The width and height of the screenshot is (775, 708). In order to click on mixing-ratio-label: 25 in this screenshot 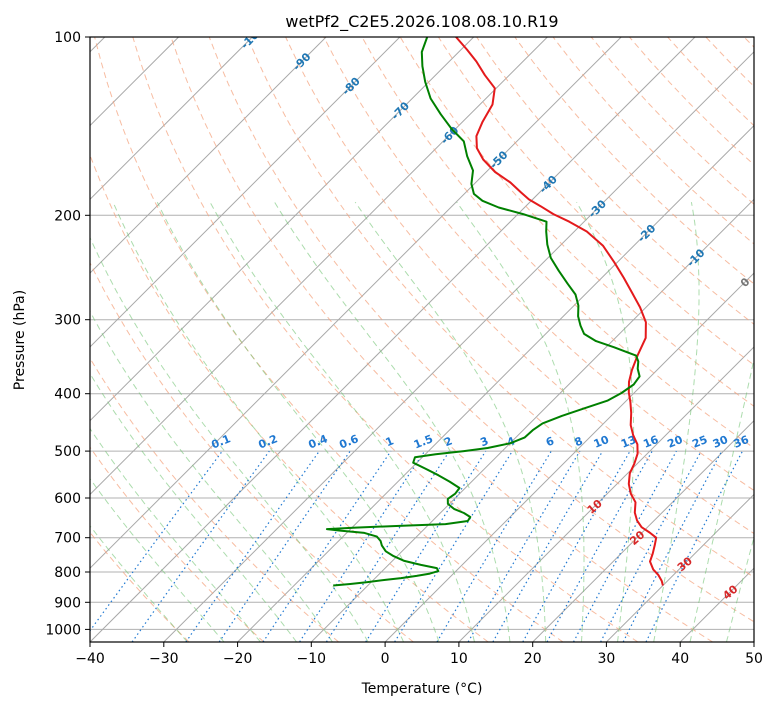, I will do `click(699, 442)`.